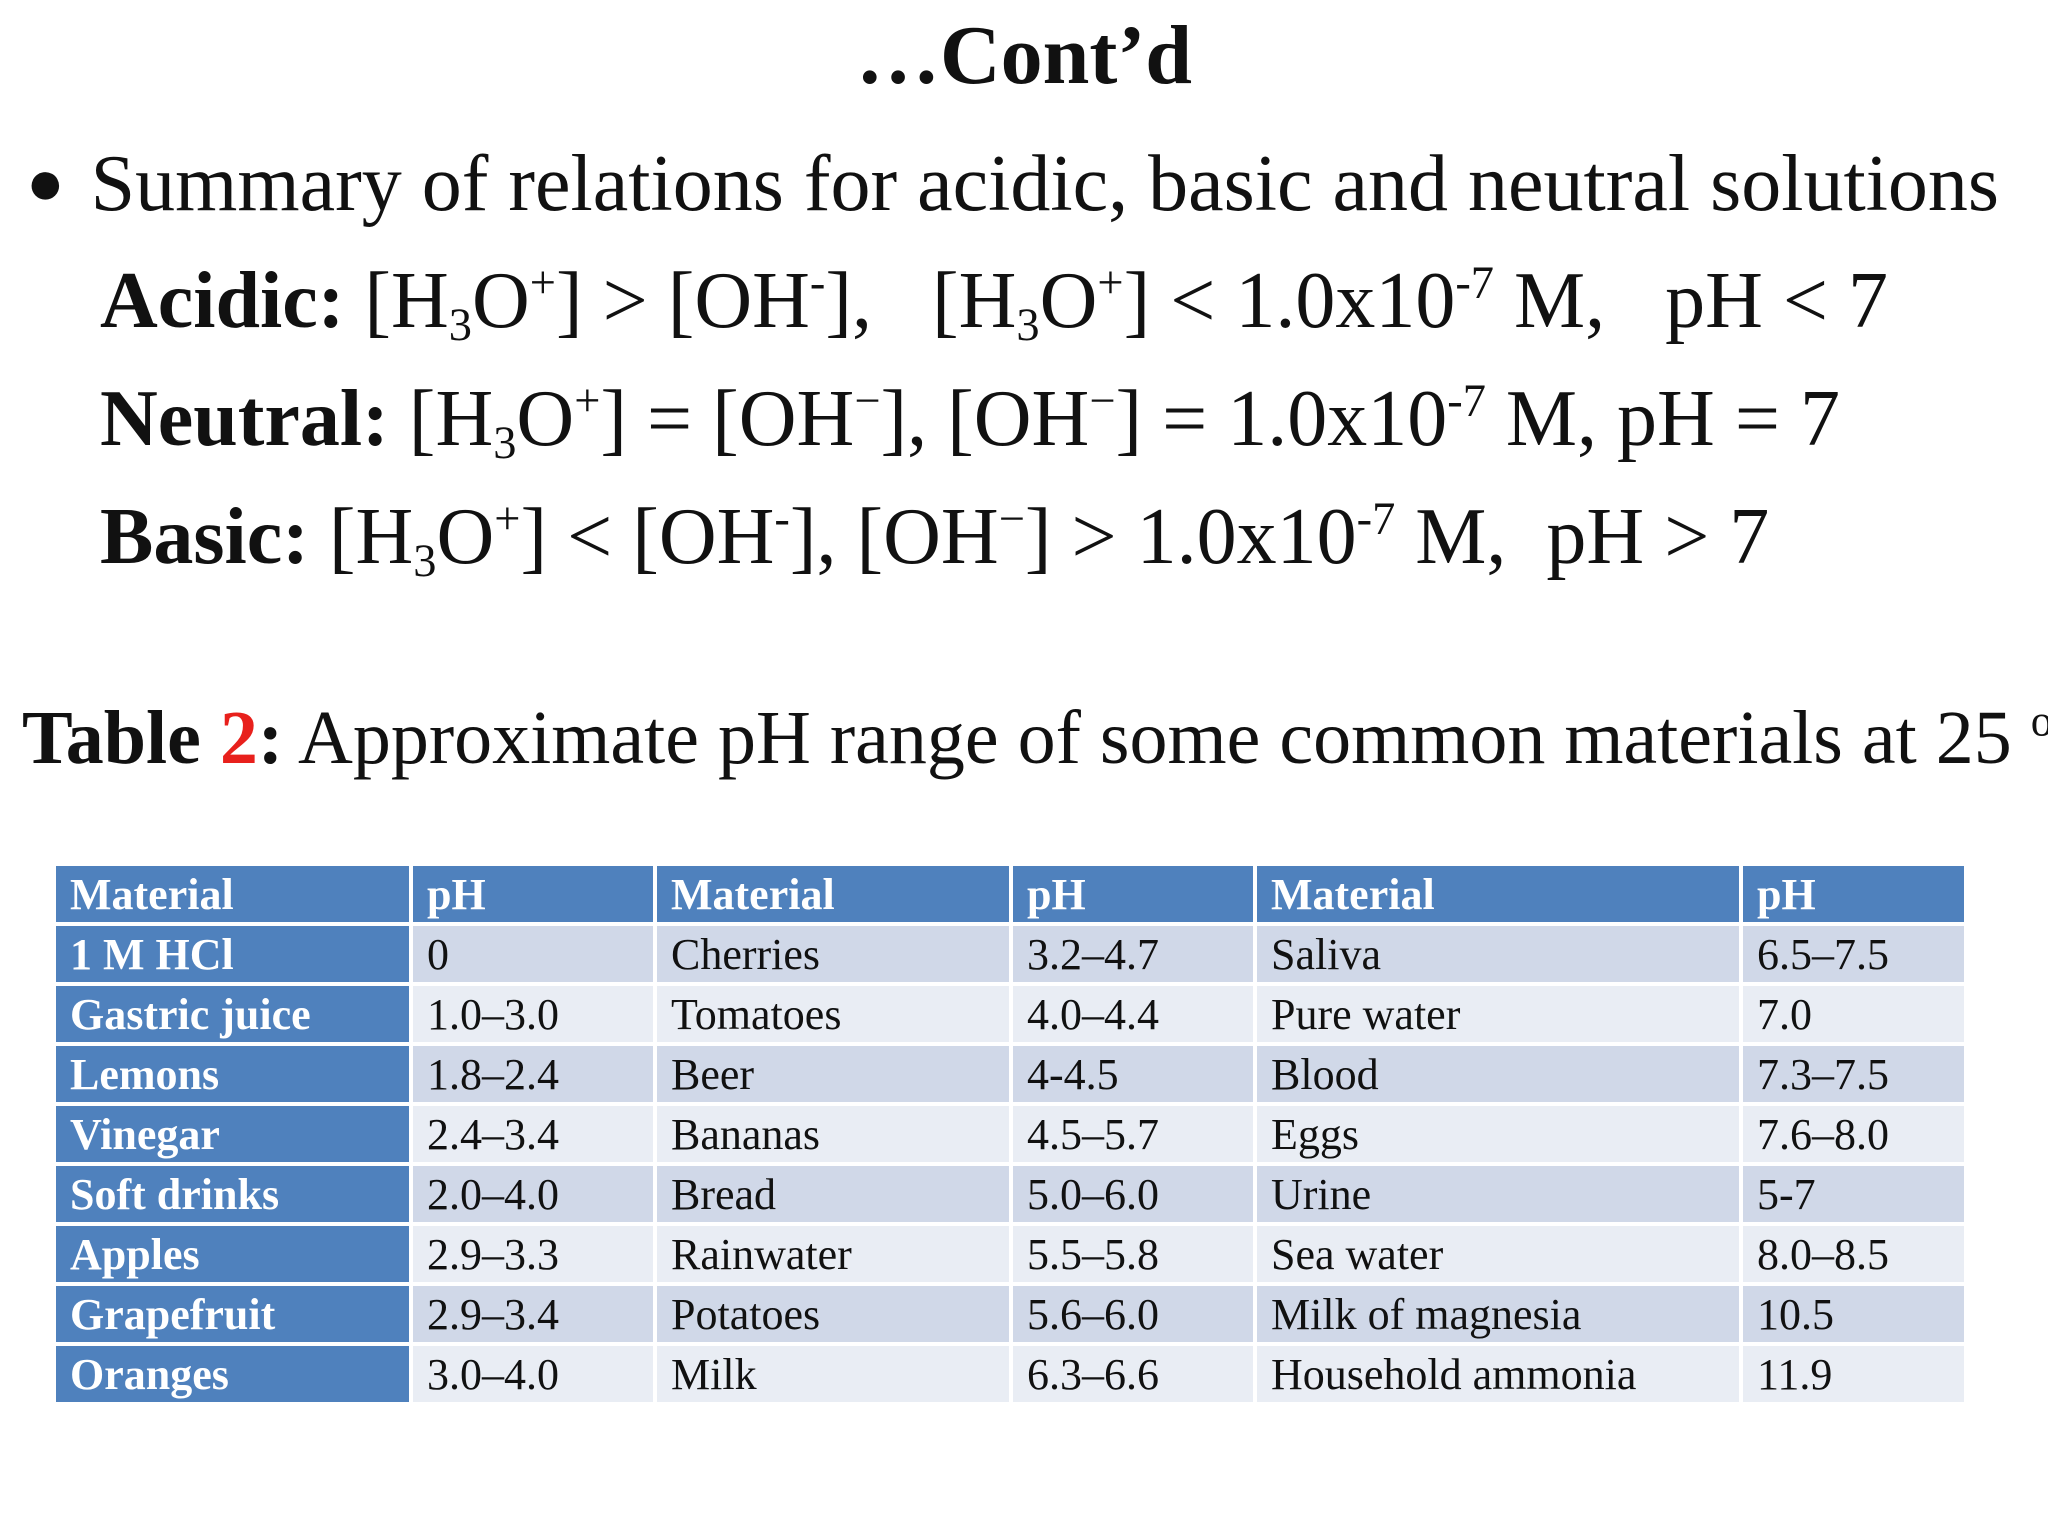 This screenshot has height=1536, width=2048. I want to click on table-header-row: Material pH Material pH Material pH, so click(1010, 894).